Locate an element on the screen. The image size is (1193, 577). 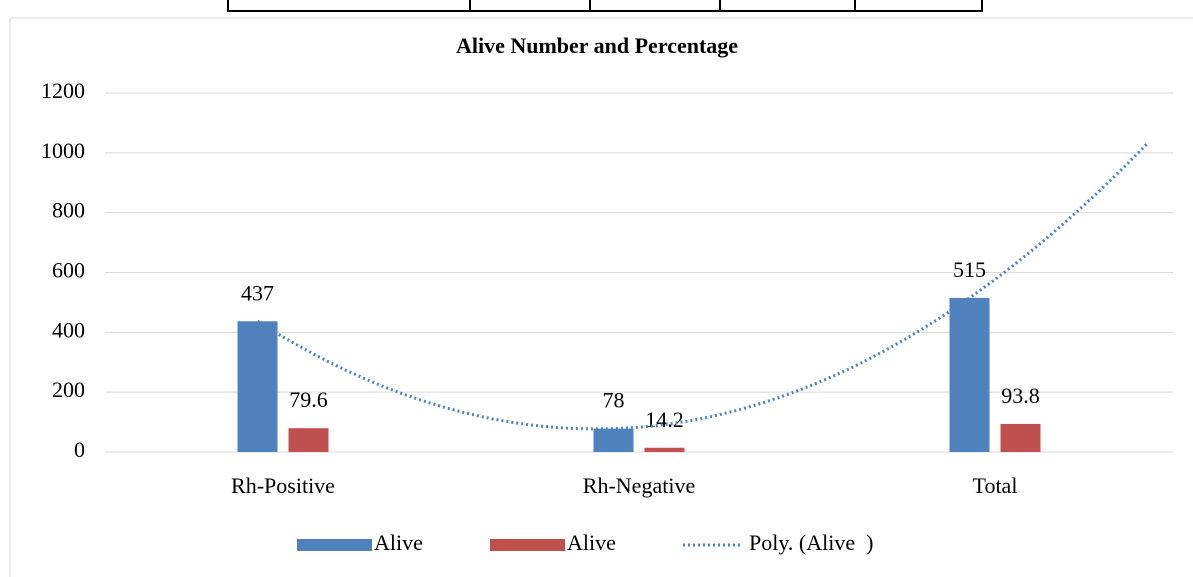
x-tick-label: Total is located at coordinates (995, 485).